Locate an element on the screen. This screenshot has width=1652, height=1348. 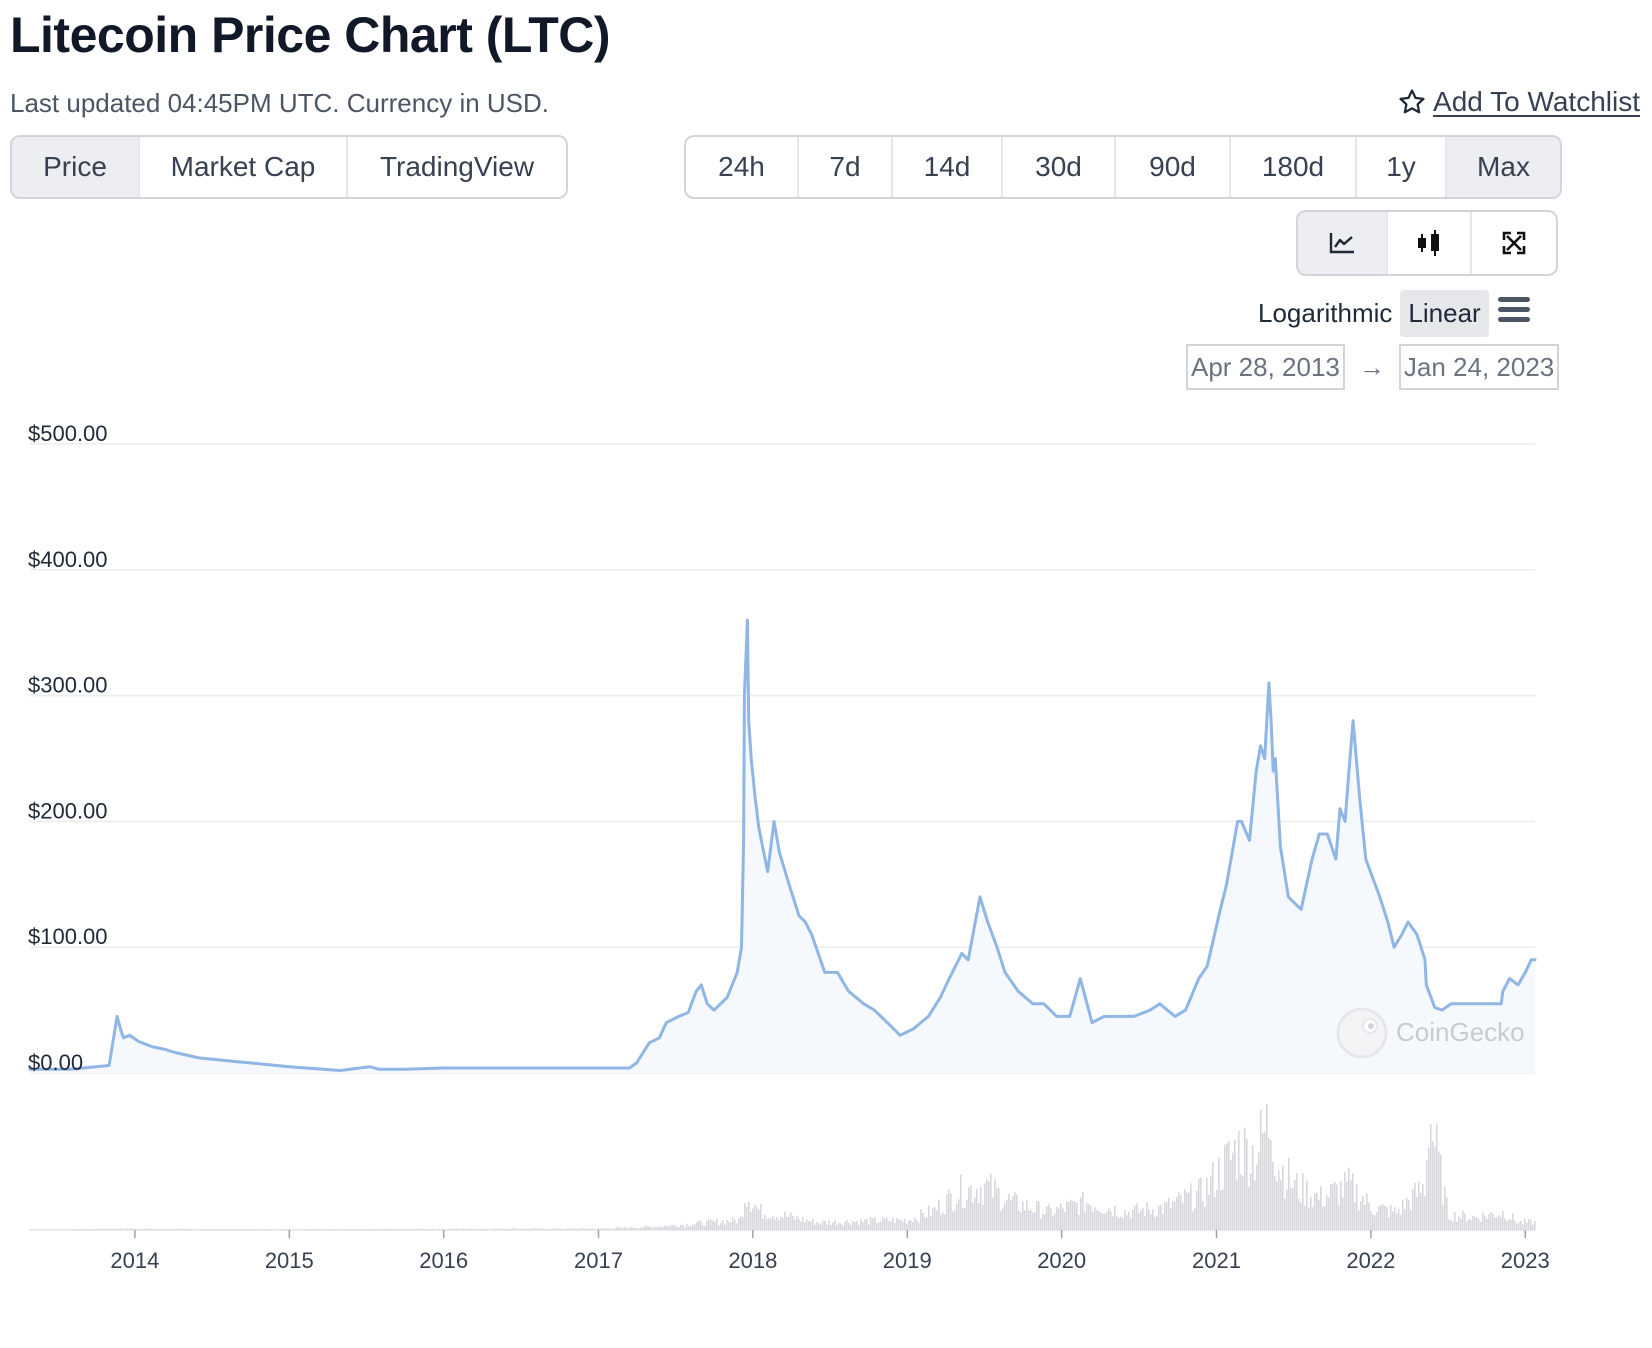
tab-tradingview: TradingView is located at coordinates (457, 166).